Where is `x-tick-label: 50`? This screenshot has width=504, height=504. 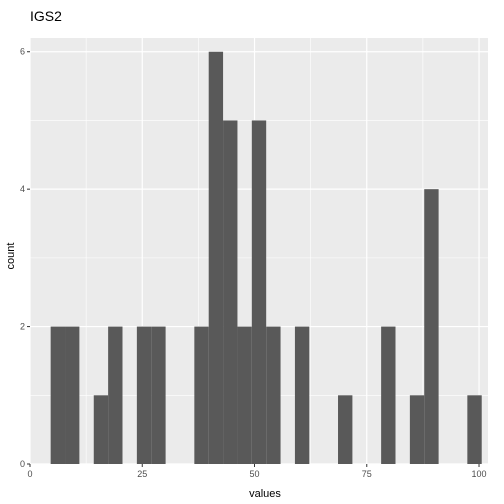
x-tick-label: 50 is located at coordinates (255, 474).